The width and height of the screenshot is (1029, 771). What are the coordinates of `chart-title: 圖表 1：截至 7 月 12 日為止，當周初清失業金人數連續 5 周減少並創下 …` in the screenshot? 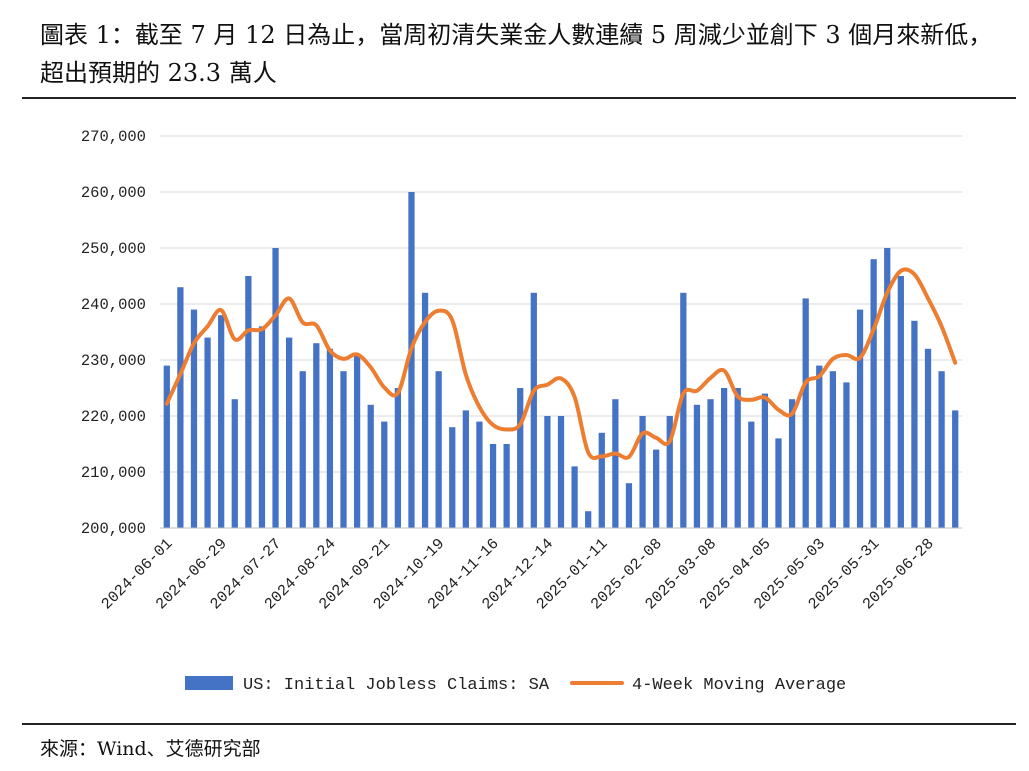 It's located at (516, 54).